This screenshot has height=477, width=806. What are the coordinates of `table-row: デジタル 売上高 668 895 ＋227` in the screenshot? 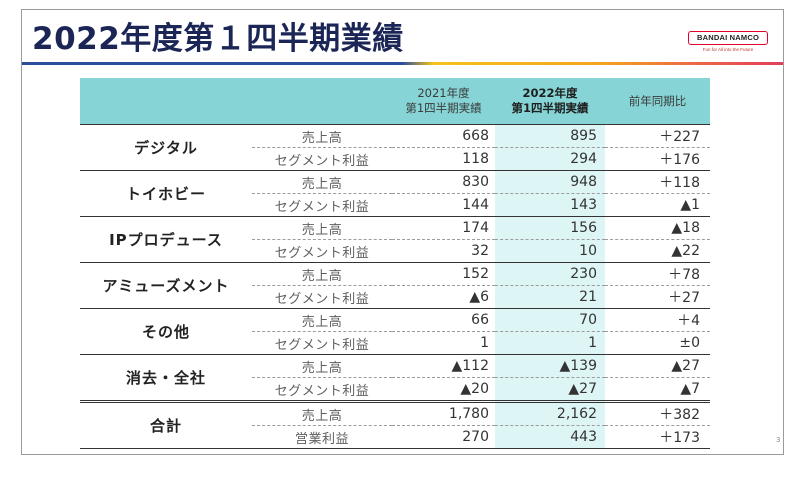 It's located at (395, 147).